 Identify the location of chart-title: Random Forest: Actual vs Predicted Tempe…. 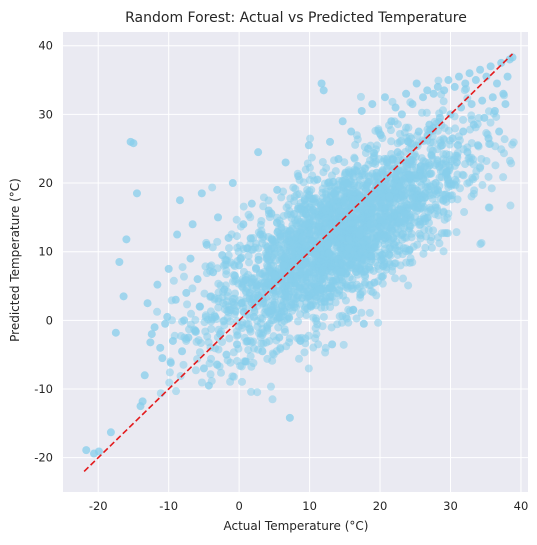
(296, 18).